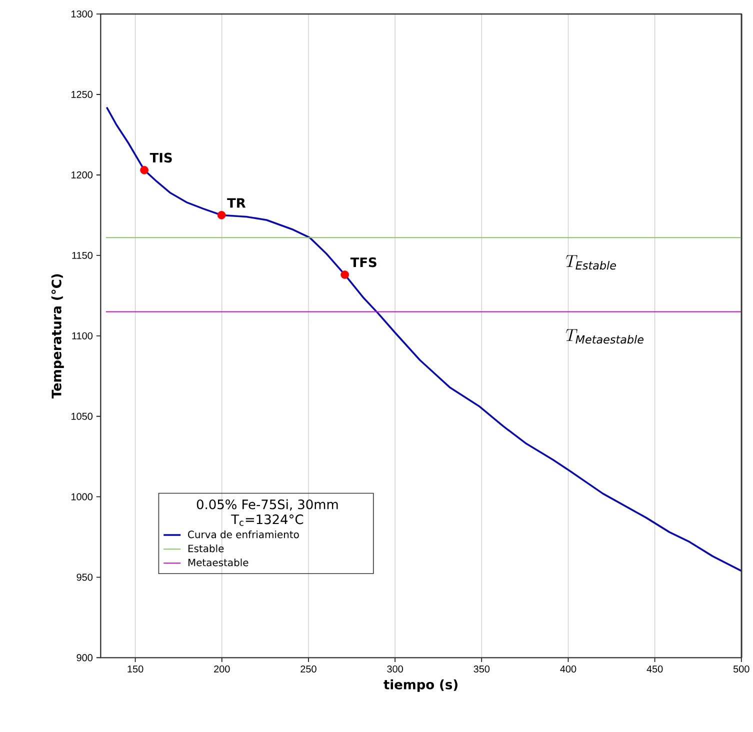  I want to click on x-tick-label: 400, so click(568, 669).